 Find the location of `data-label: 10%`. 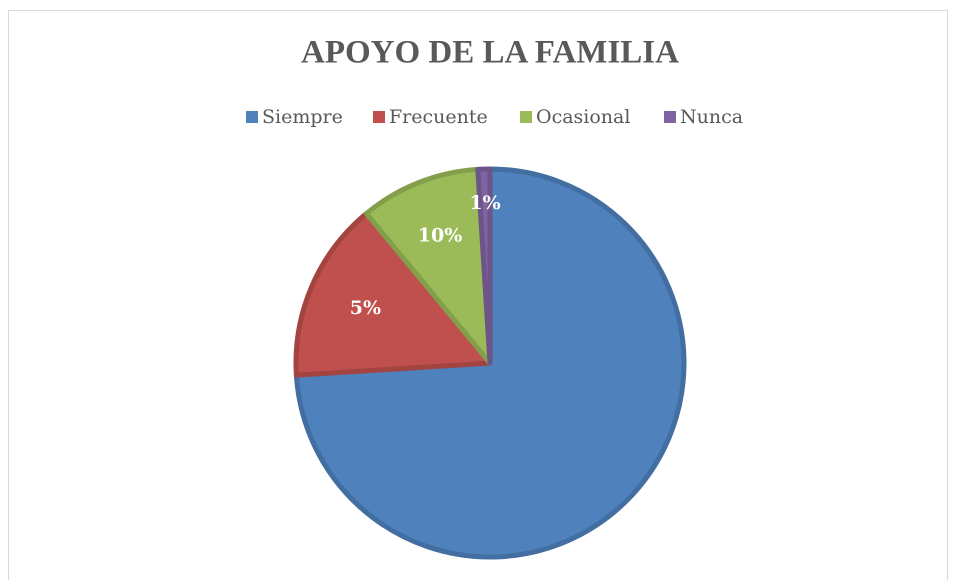

data-label: 10% is located at coordinates (440, 236).